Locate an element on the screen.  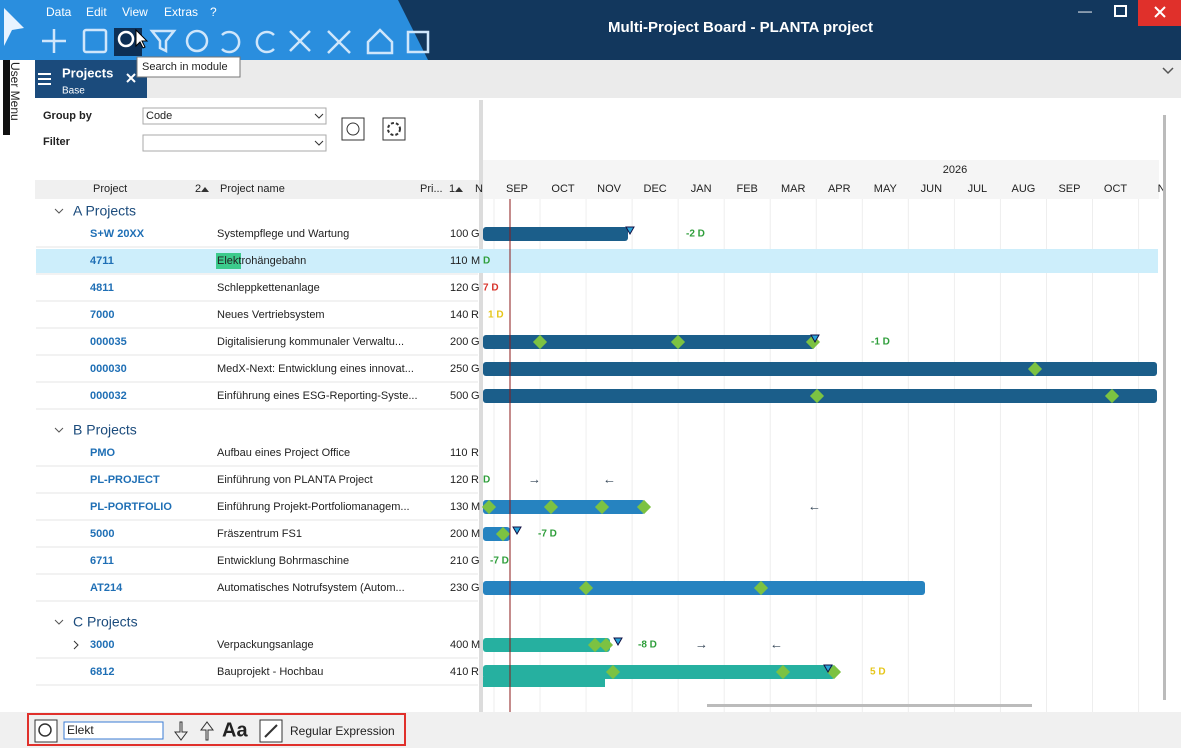
group-name: A Projects is located at coordinates (104, 211).